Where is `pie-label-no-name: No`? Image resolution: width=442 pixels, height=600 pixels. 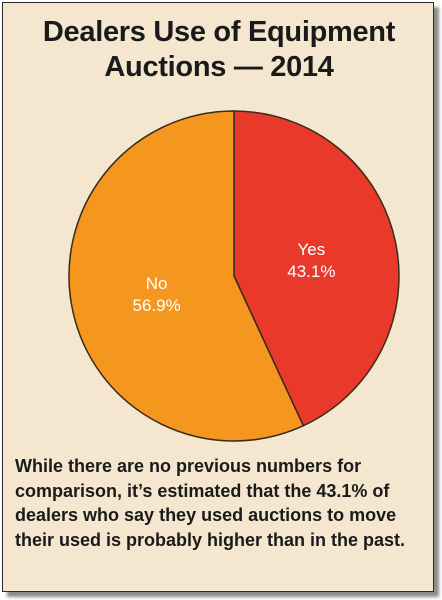
pie-label-no-name: No is located at coordinates (157, 283).